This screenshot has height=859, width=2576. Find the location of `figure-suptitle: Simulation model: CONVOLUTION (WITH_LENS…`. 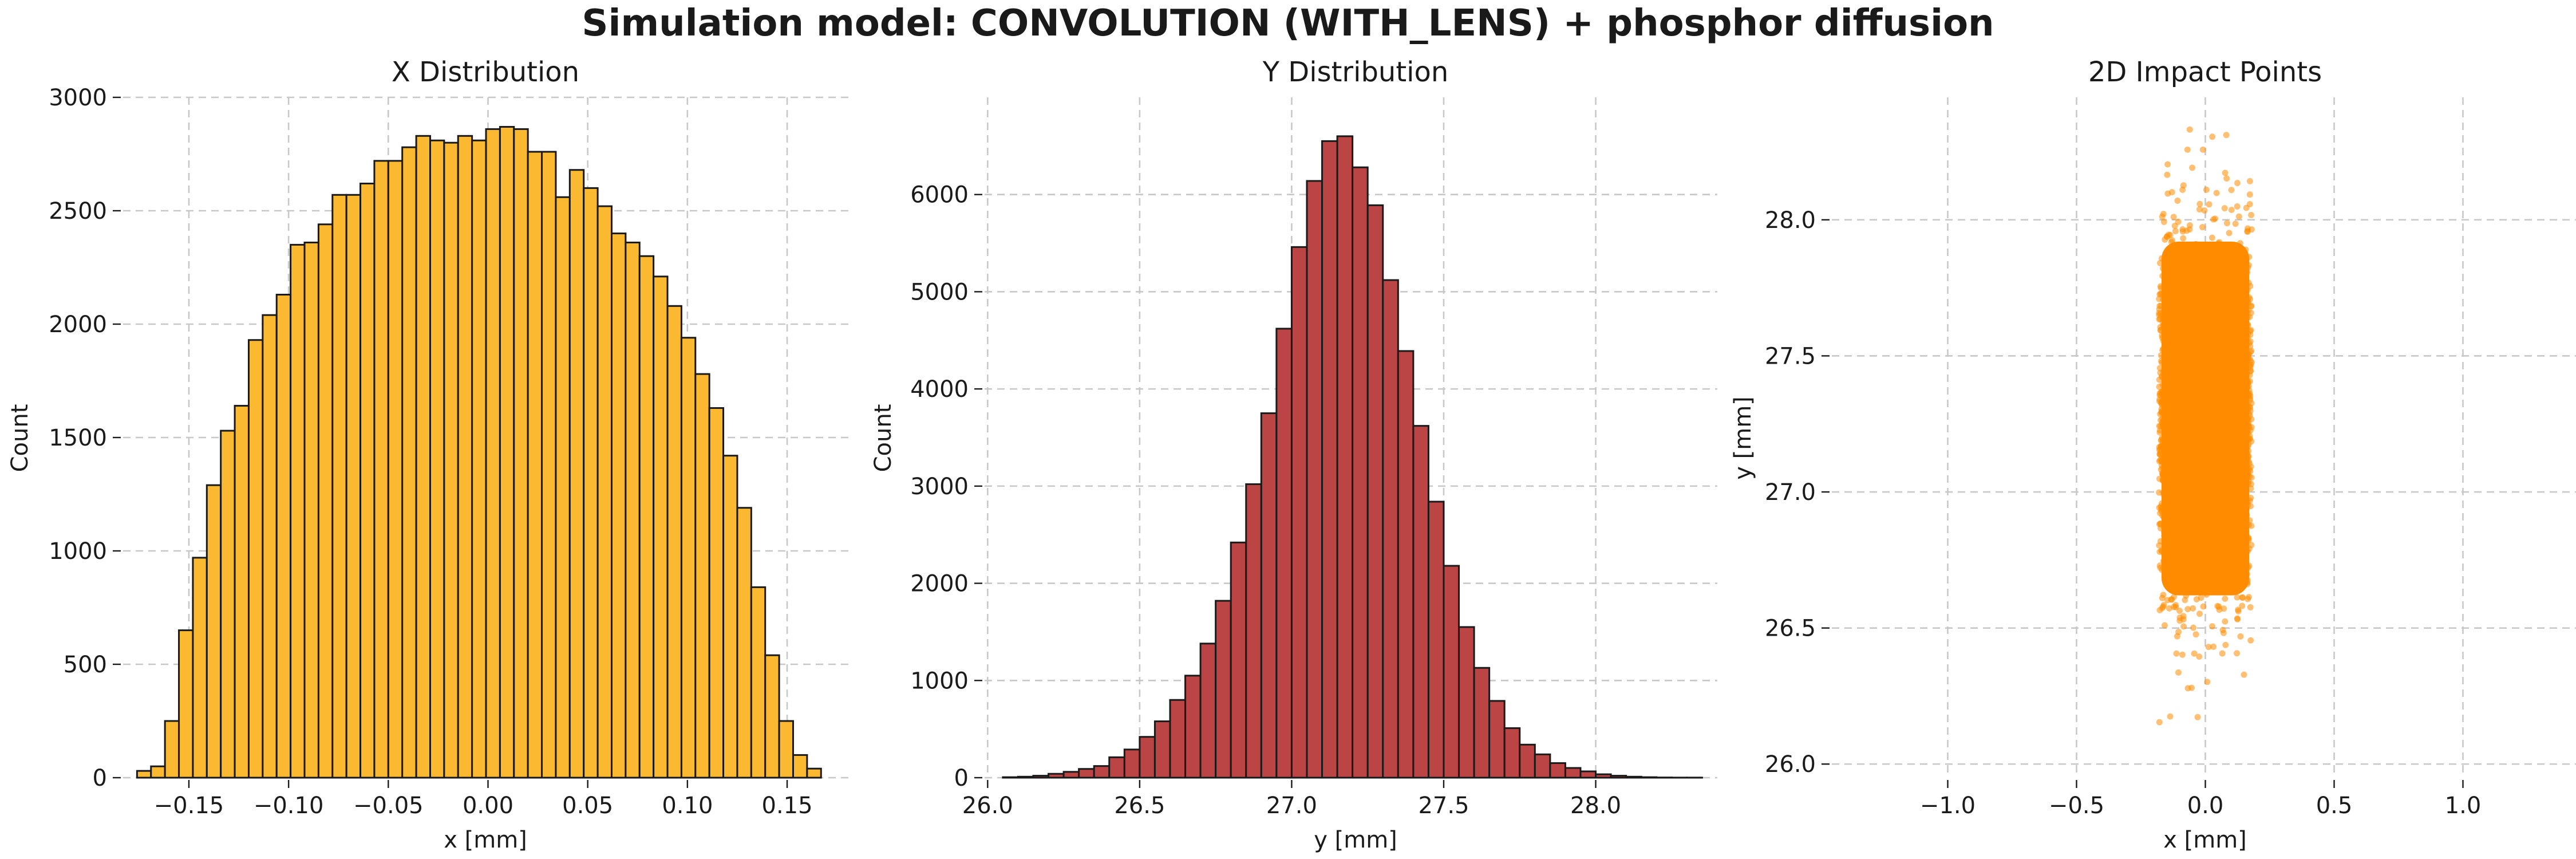

figure-suptitle: Simulation model: CONVOLUTION (WITH_LENS… is located at coordinates (1288, 23).